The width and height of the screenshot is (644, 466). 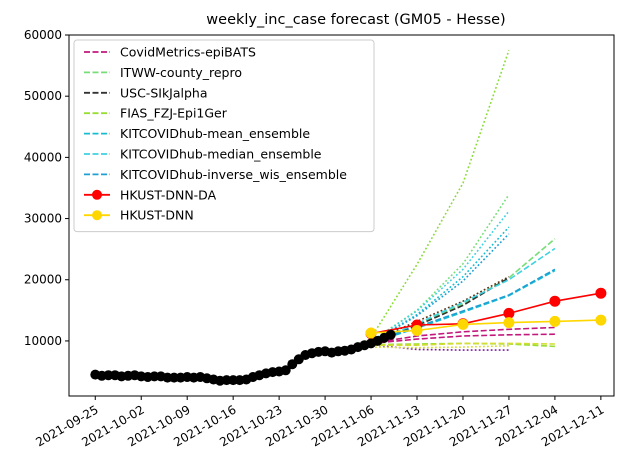 I want to click on legend-label-2: USC-SIkJalpha, so click(x=164, y=92).